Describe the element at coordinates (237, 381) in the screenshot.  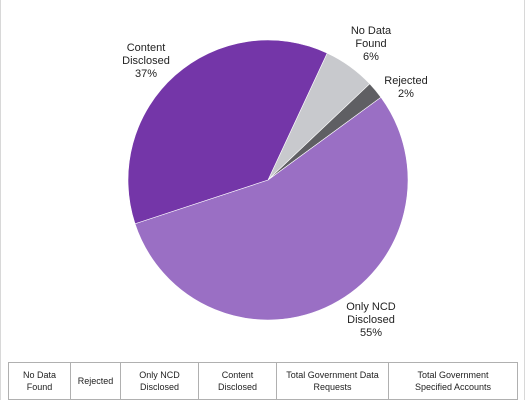
I see `legend-cell-content-disclosed: Content Disclosed` at that location.